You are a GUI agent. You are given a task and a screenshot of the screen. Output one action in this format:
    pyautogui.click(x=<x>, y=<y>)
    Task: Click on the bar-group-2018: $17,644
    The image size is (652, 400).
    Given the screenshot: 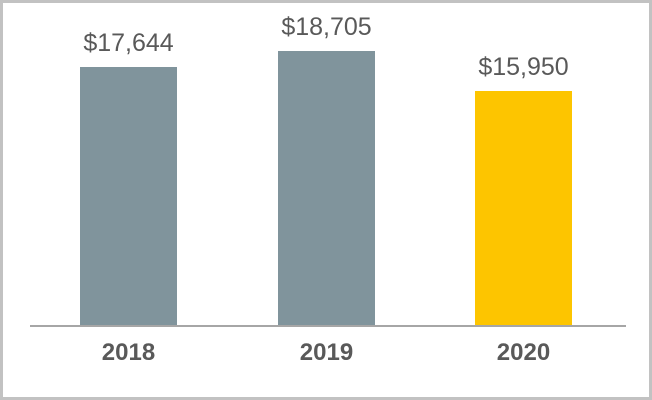 What is the action you would take?
    pyautogui.click(x=128, y=176)
    